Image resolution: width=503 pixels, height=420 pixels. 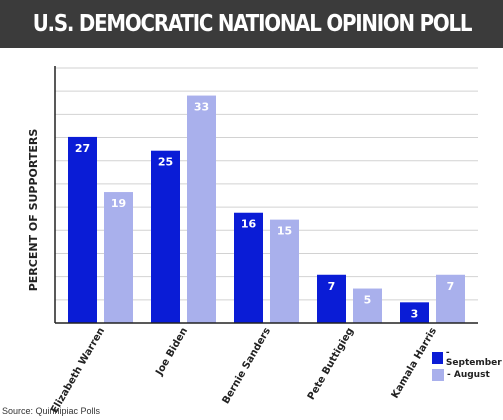 I want to click on x-tick-label: Bernie Sanders, so click(x=247, y=366).